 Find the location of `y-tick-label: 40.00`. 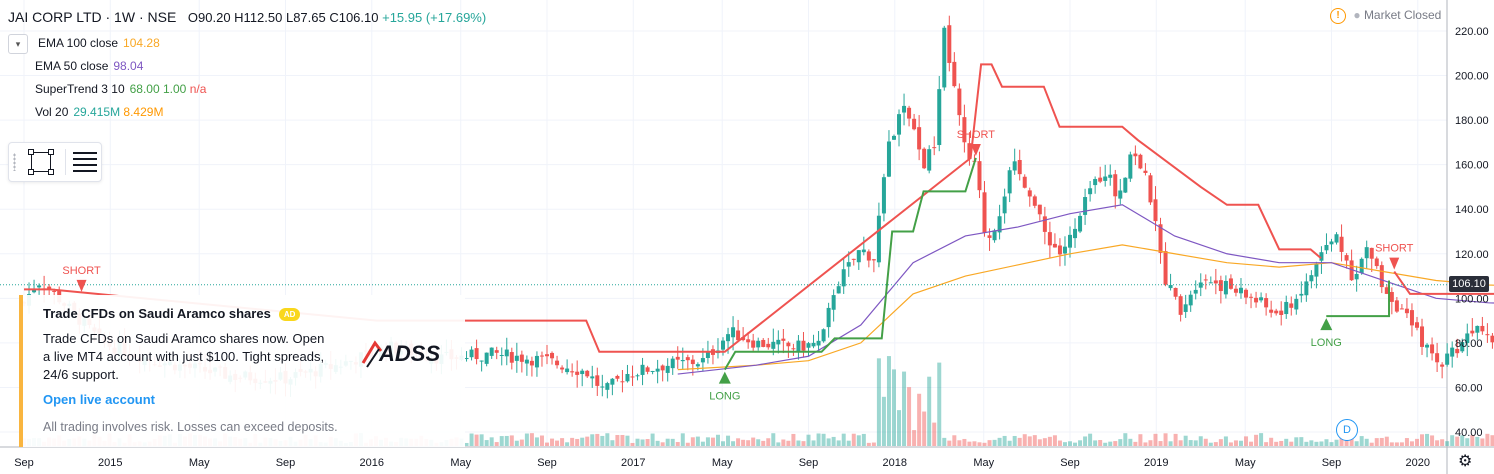

y-tick-label: 40.00 is located at coordinates (1469, 433).